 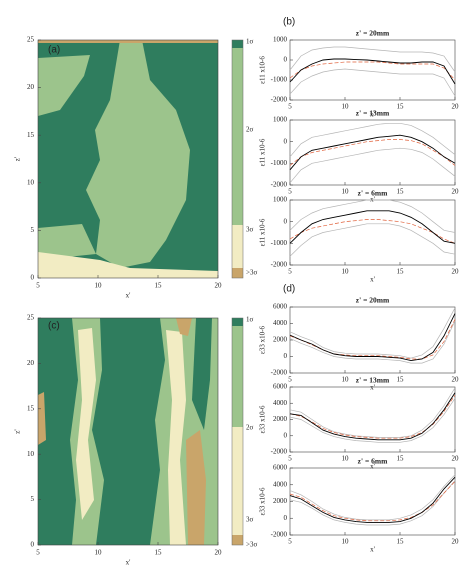 I want to click on y-tick-label: 15, so click(x=31, y=135).